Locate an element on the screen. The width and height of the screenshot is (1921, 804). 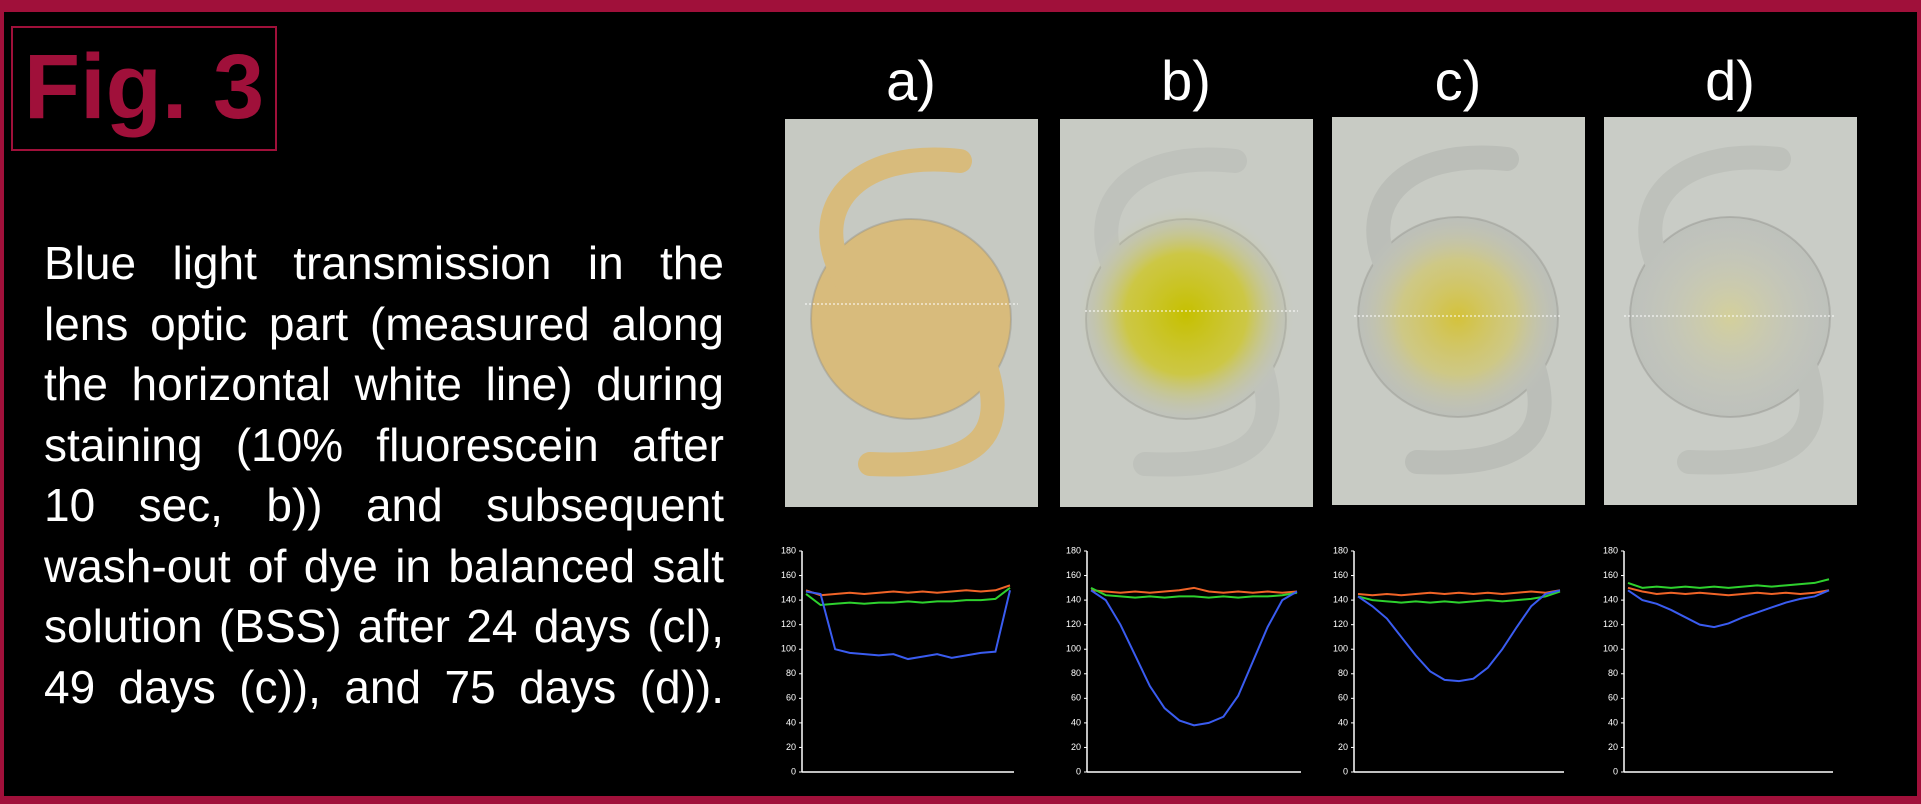
frame-left is located at coordinates (2, 402).